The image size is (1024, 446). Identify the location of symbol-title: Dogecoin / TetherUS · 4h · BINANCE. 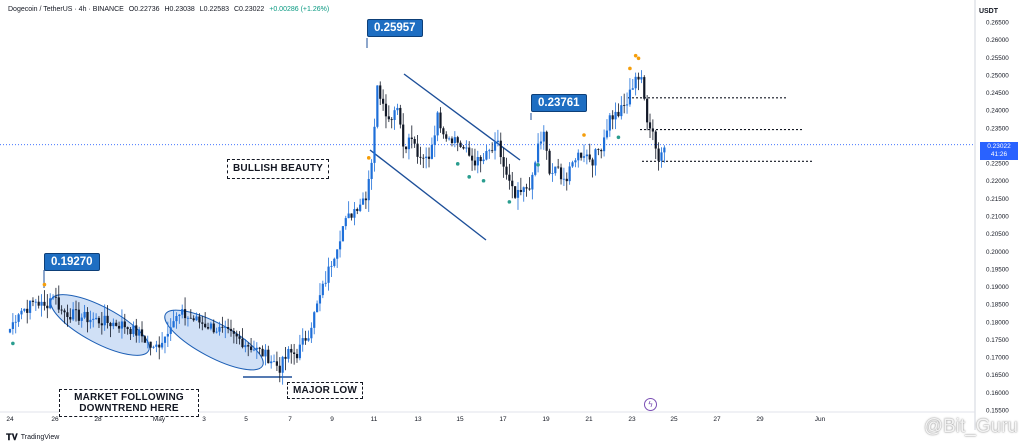
(66, 9).